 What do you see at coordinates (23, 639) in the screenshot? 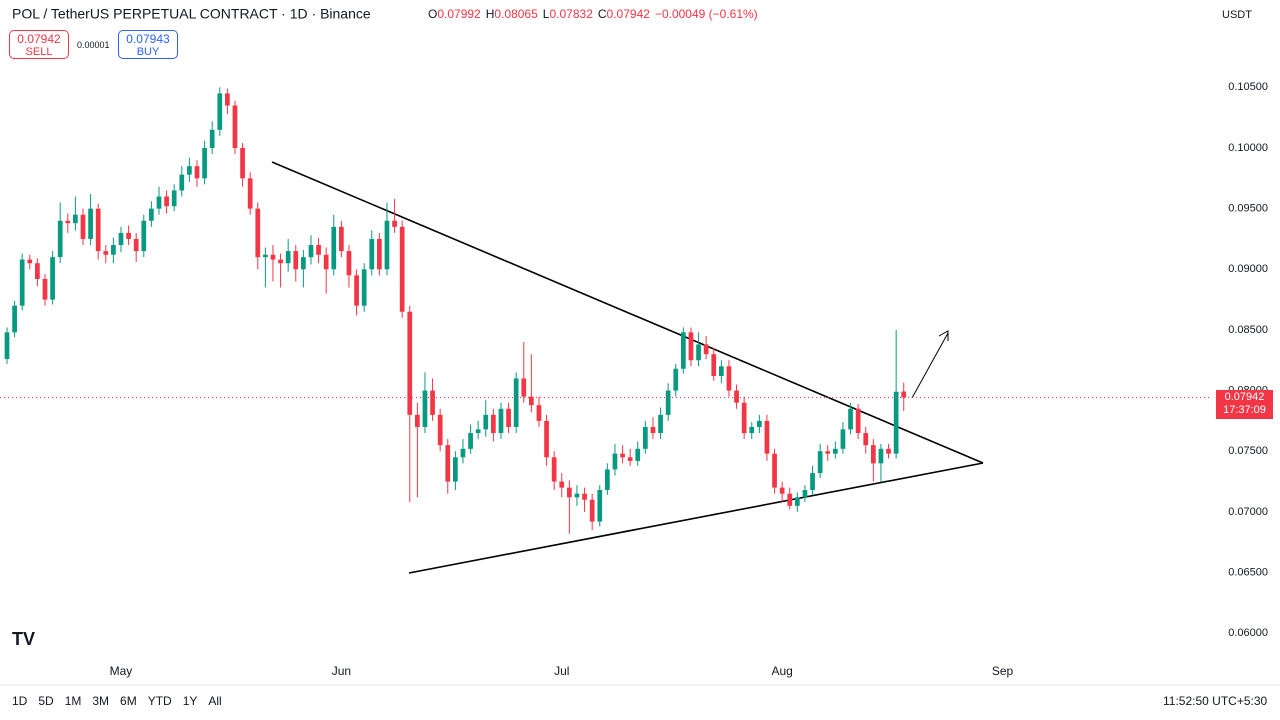
I see `logo: TV` at bounding box center [23, 639].